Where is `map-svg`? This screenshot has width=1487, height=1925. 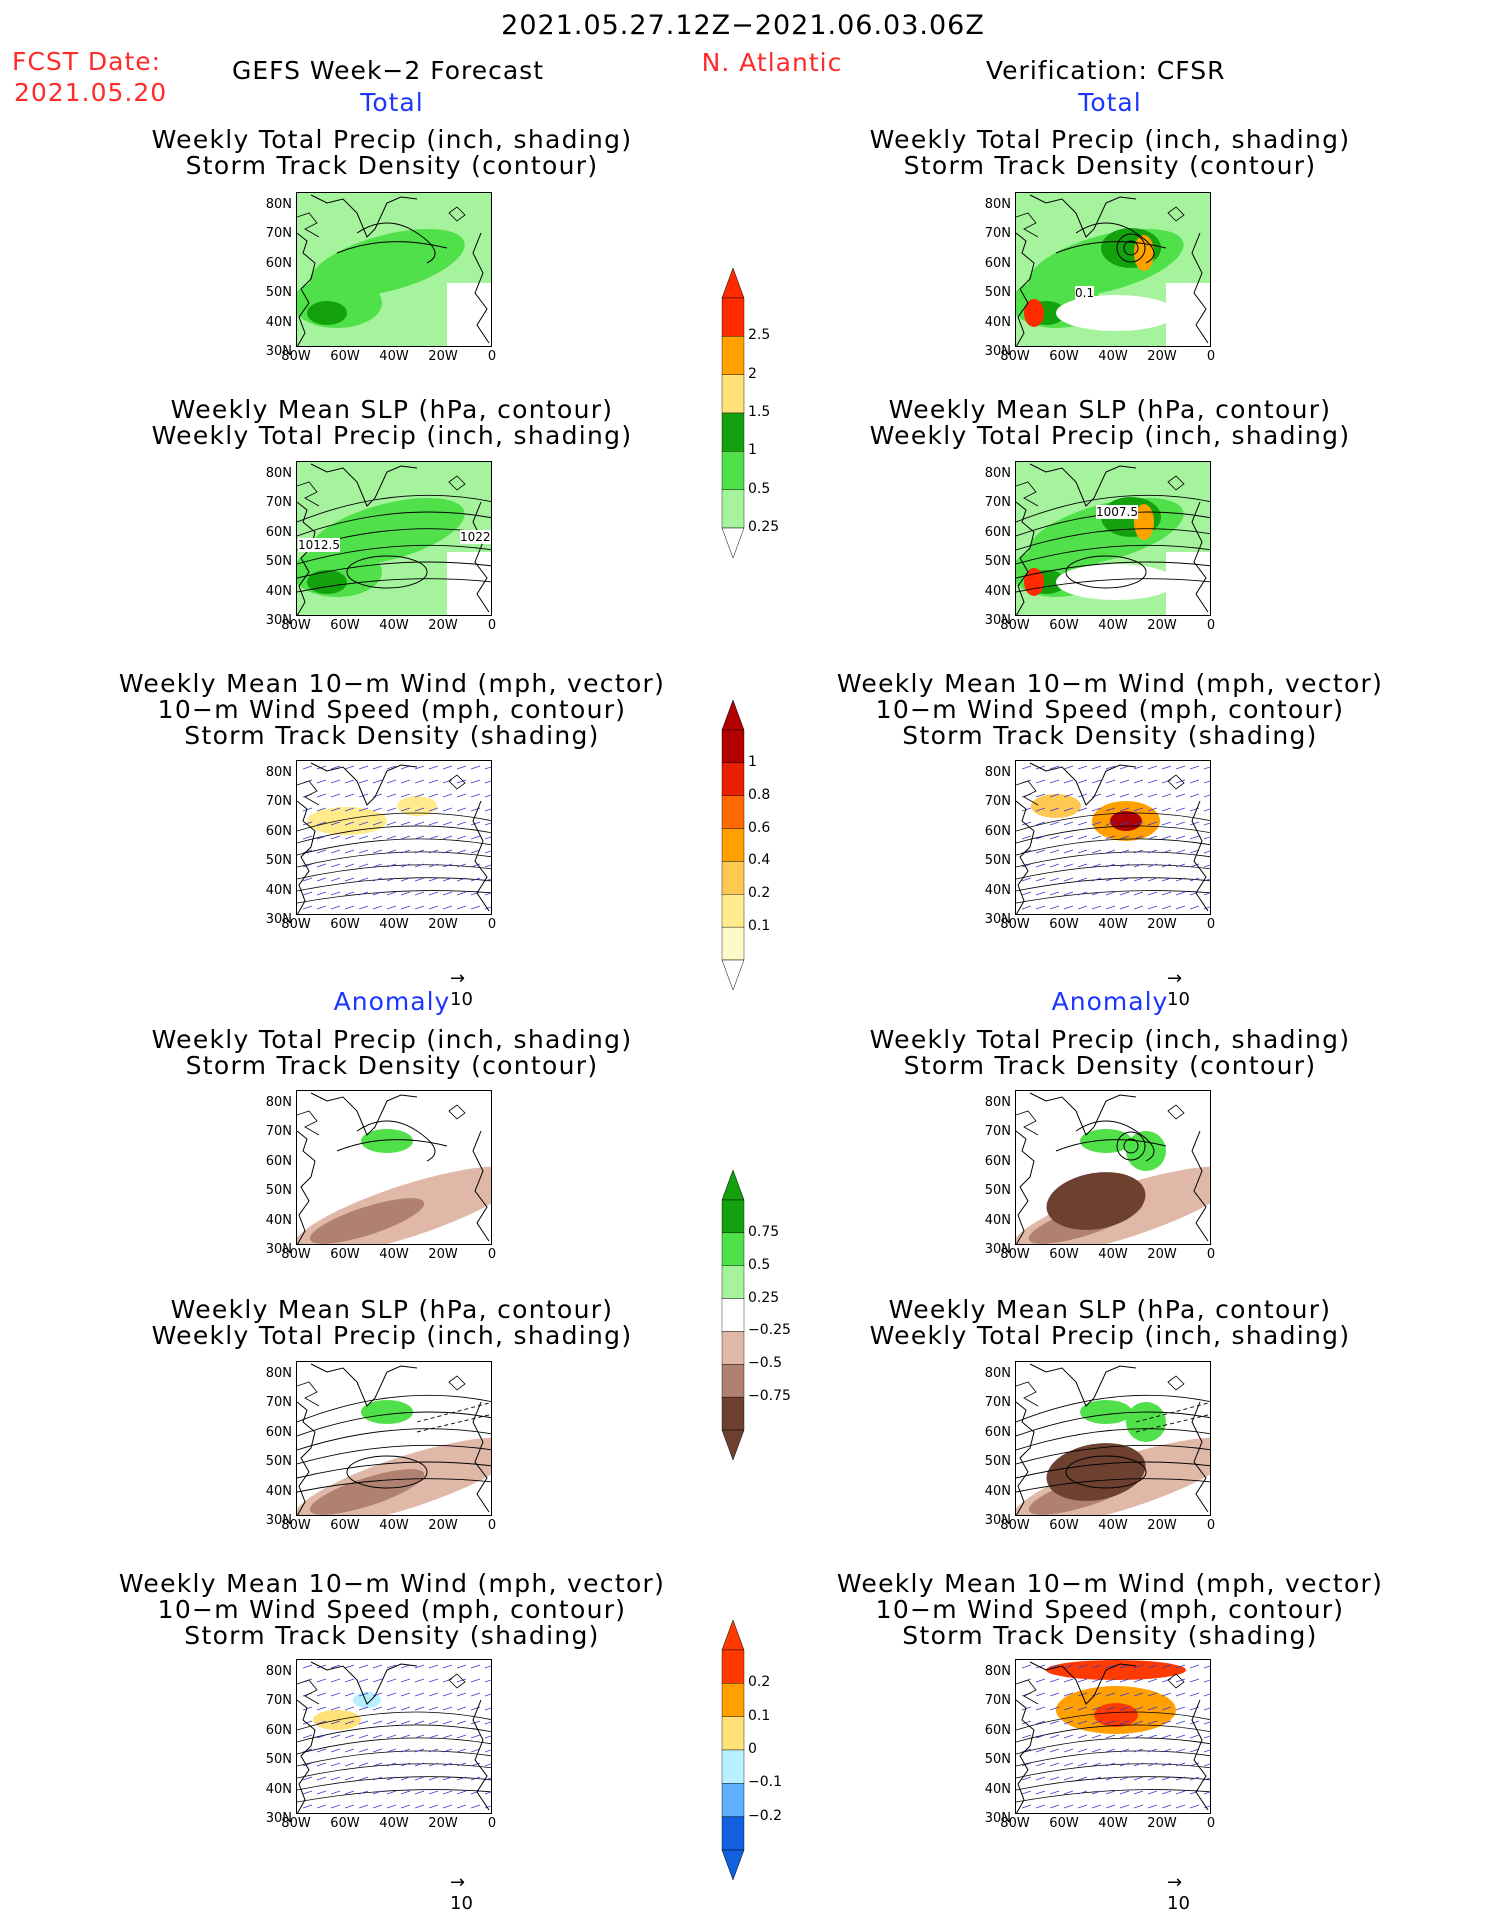 map-svg is located at coordinates (1113, 837).